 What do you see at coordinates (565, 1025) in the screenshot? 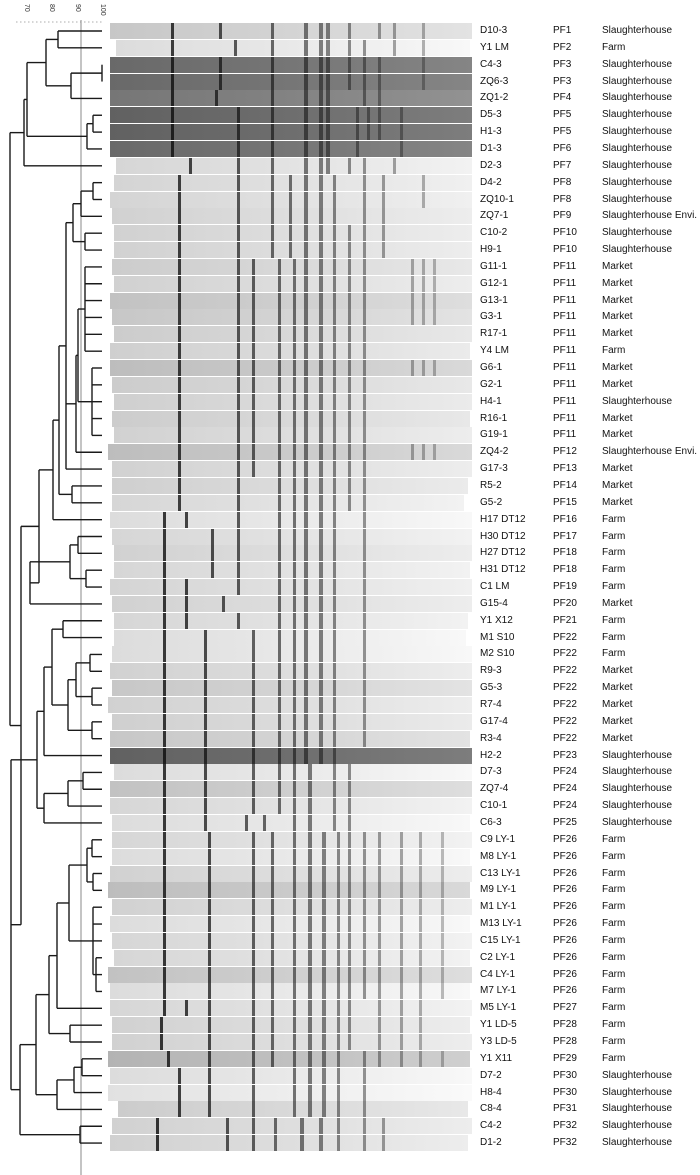
I see `isolate-pattern: PF28` at bounding box center [565, 1025].